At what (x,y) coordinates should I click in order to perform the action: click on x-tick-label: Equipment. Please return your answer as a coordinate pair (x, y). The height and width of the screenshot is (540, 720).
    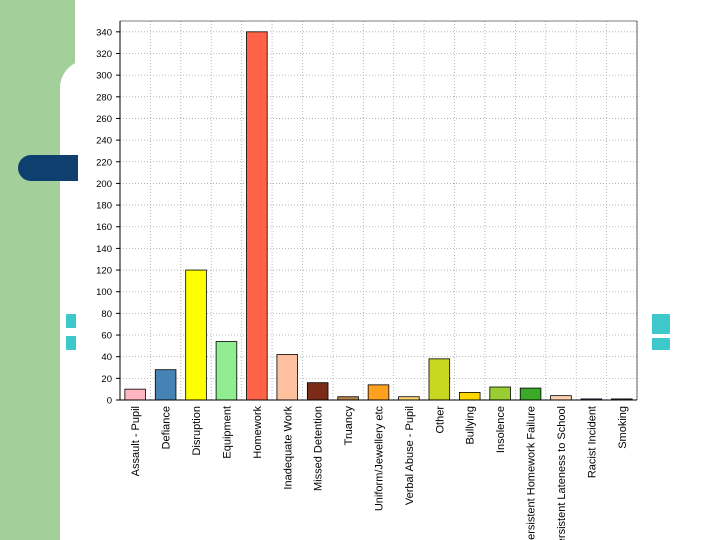
    Looking at the image, I should click on (227, 432).